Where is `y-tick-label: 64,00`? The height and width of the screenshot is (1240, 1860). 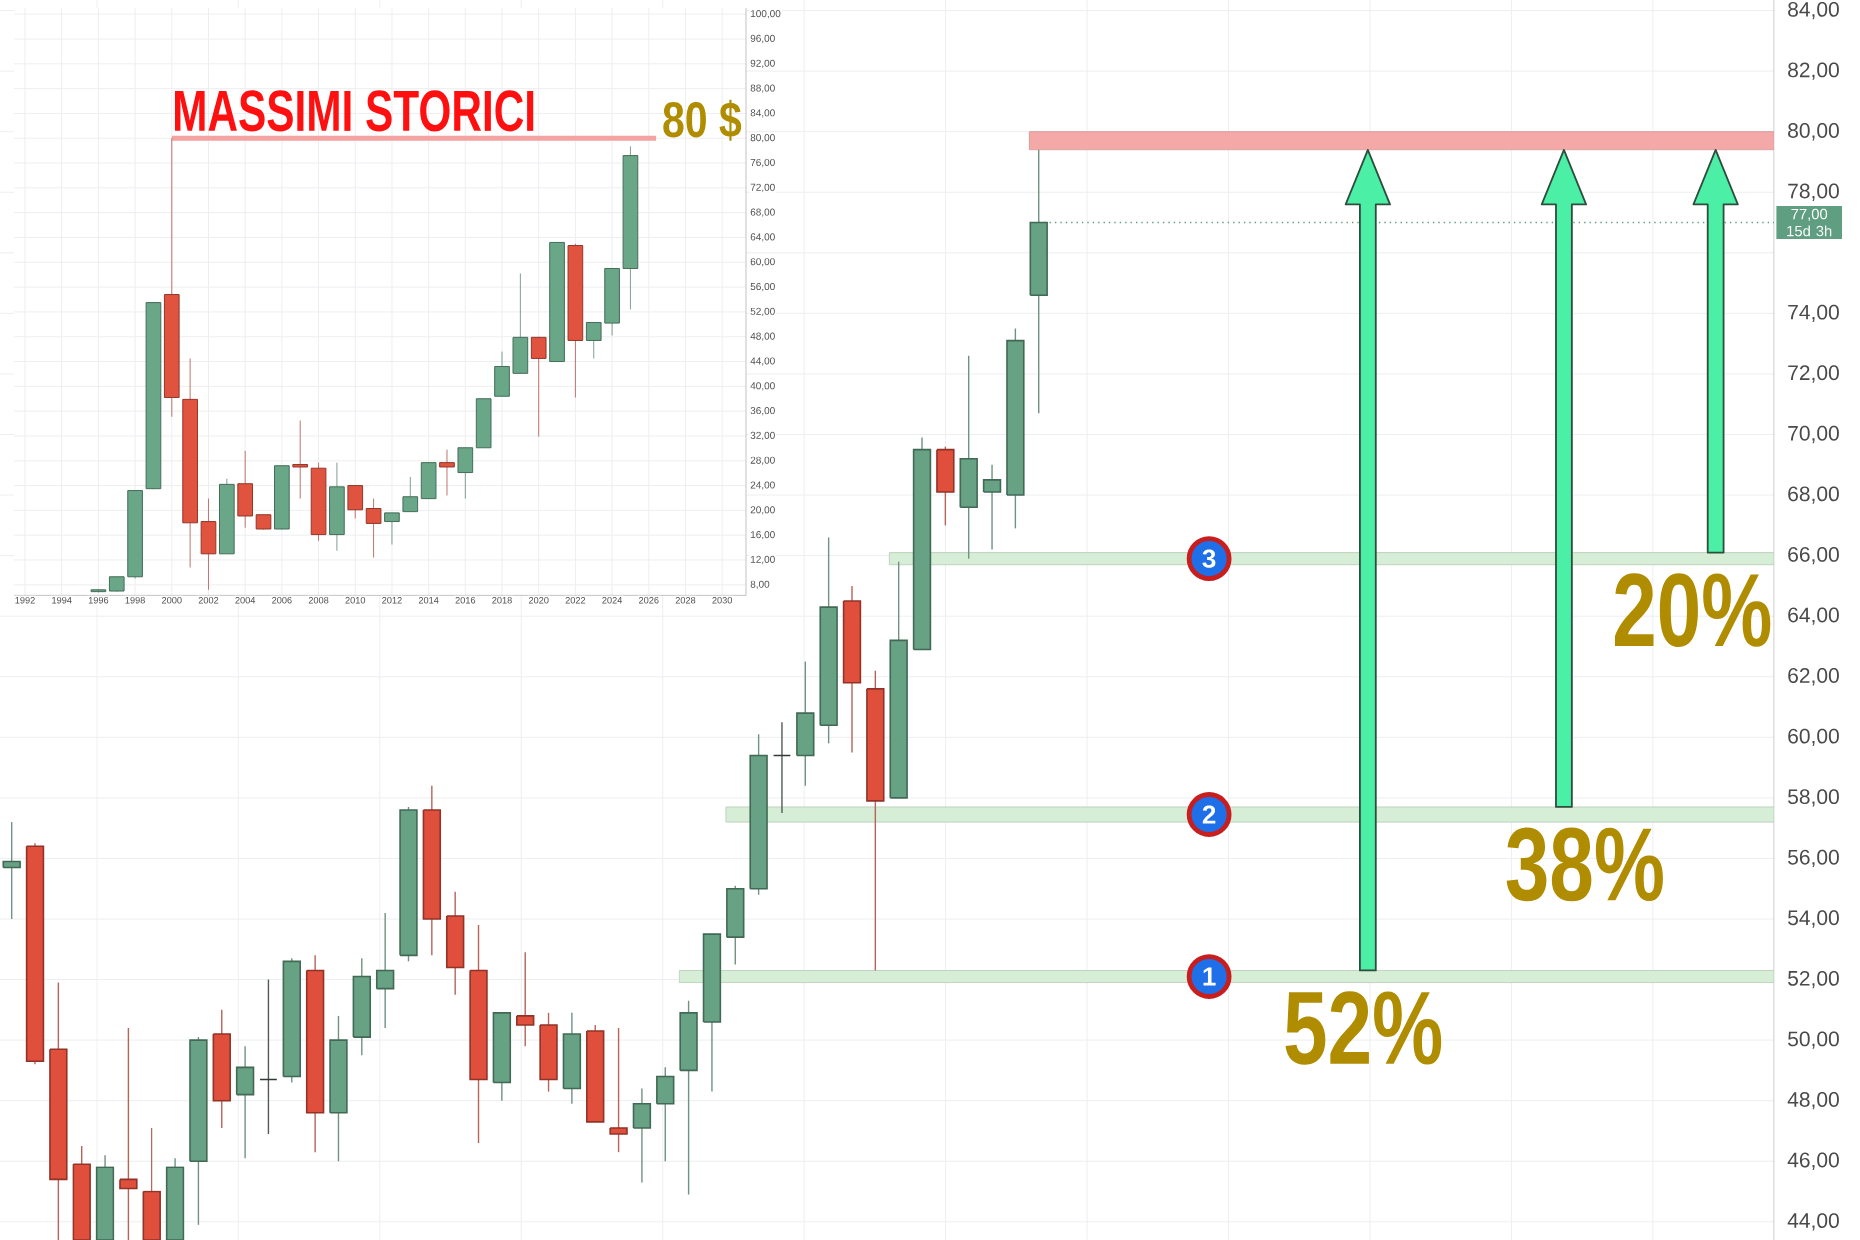 y-tick-label: 64,00 is located at coordinates (1813, 616).